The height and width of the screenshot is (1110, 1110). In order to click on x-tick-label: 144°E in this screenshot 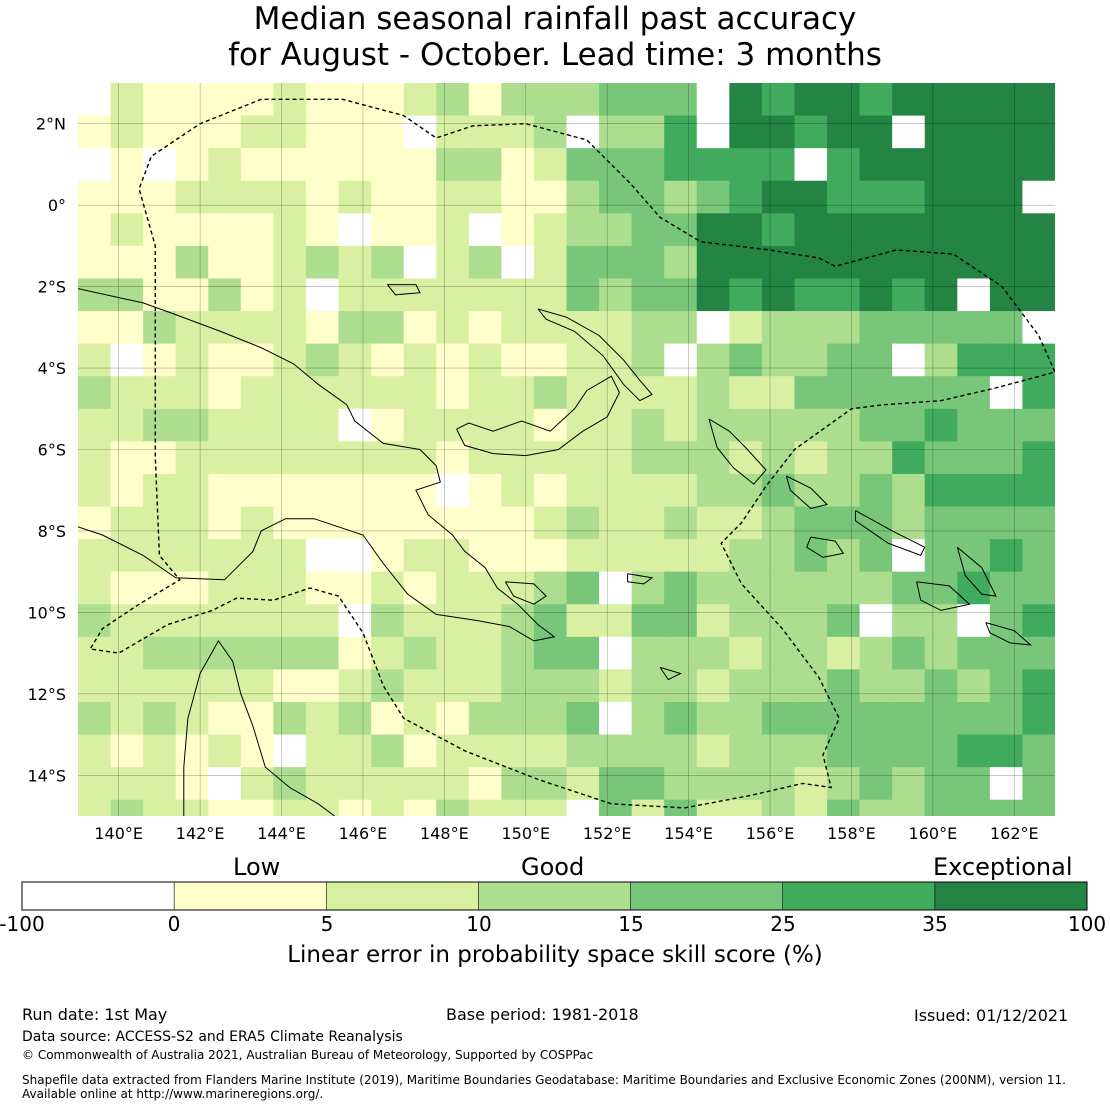, I will do `click(281, 833)`.